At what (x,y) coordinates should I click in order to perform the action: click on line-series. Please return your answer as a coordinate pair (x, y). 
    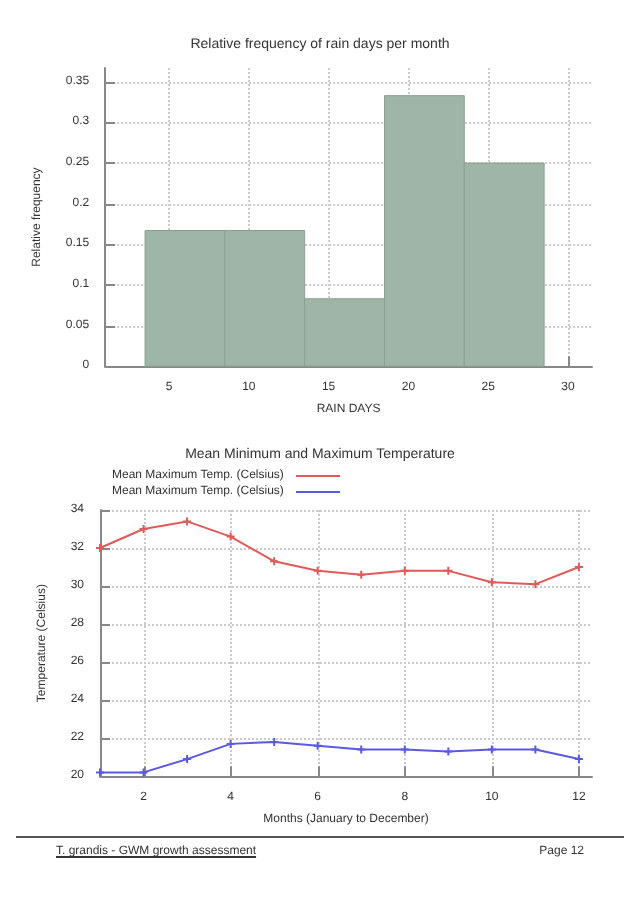
    Looking at the image, I should click on (339, 553).